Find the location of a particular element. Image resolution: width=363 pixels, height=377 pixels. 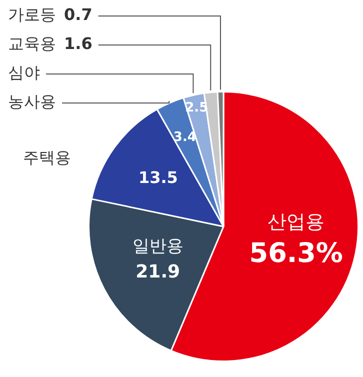

slice-label: 교육용 is located at coordinates (32, 44).